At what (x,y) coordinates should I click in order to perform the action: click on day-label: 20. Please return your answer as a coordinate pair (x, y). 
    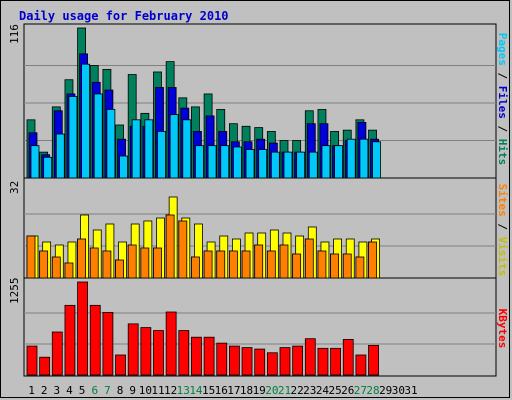
    Looking at the image, I should click on (271, 390).